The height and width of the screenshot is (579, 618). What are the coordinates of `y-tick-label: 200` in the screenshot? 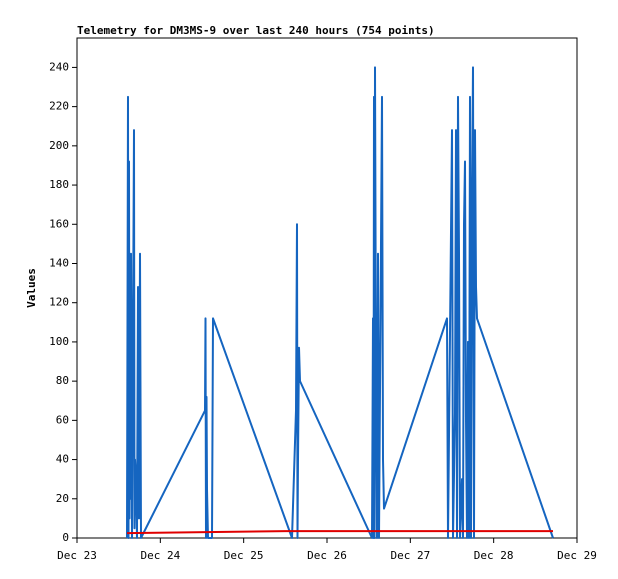 It's located at (59, 145).